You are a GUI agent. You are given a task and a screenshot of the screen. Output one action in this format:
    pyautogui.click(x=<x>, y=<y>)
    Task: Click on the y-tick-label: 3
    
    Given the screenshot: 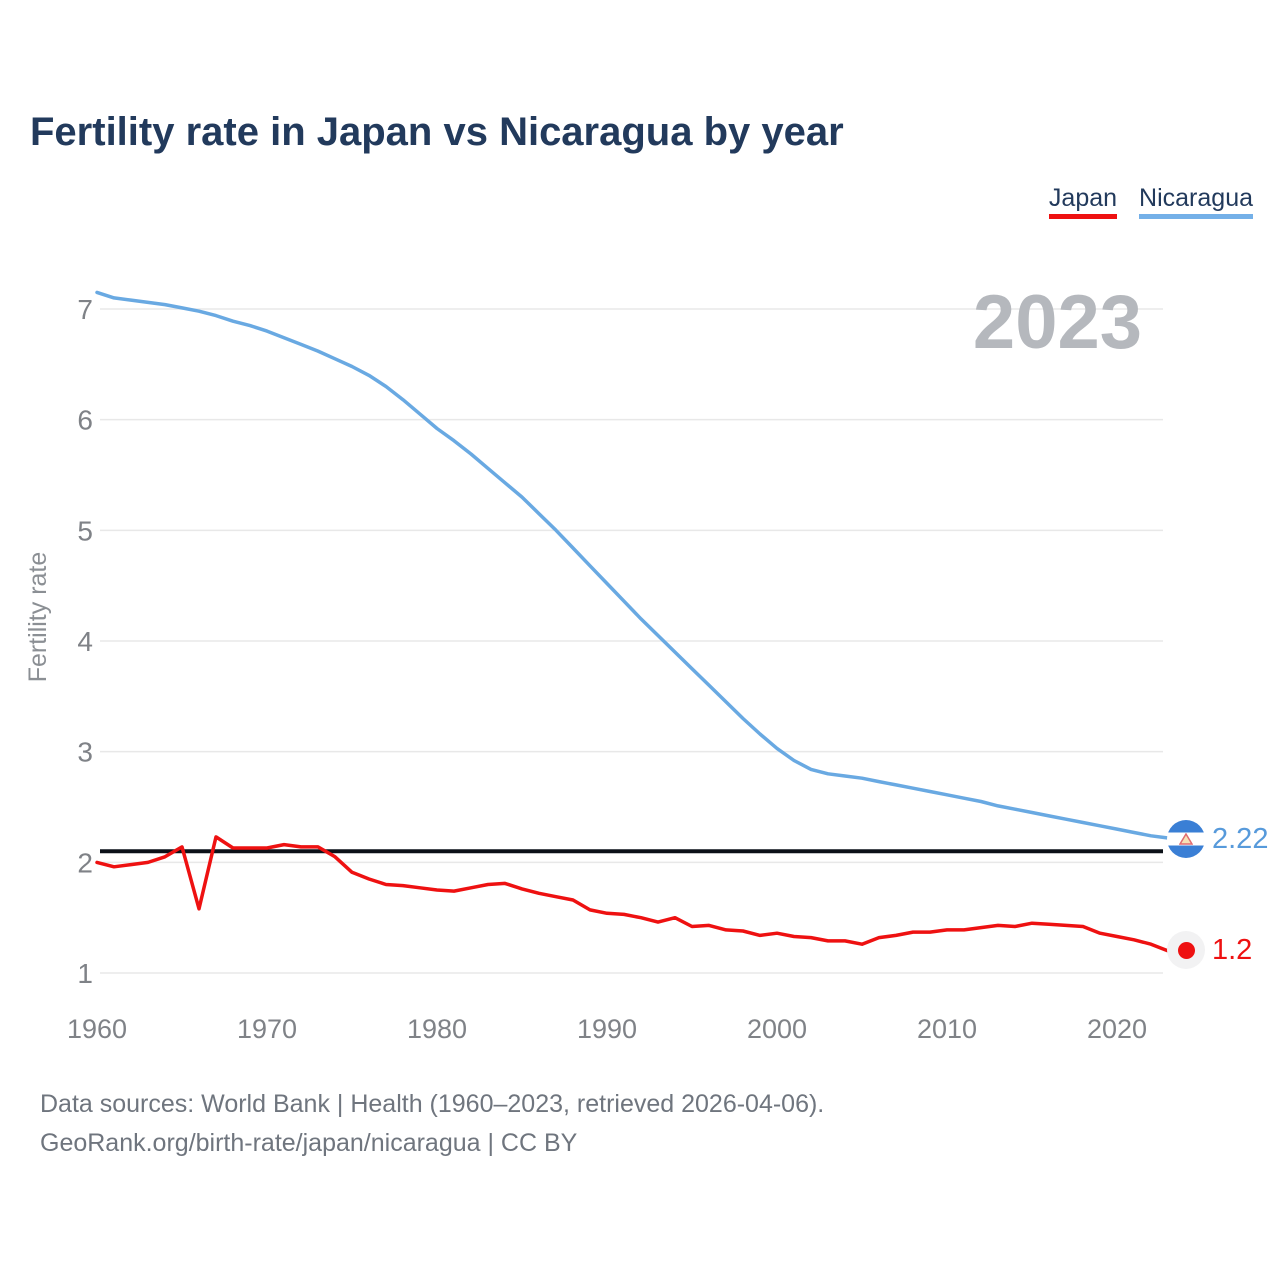 What is the action you would take?
    pyautogui.click(x=85, y=752)
    